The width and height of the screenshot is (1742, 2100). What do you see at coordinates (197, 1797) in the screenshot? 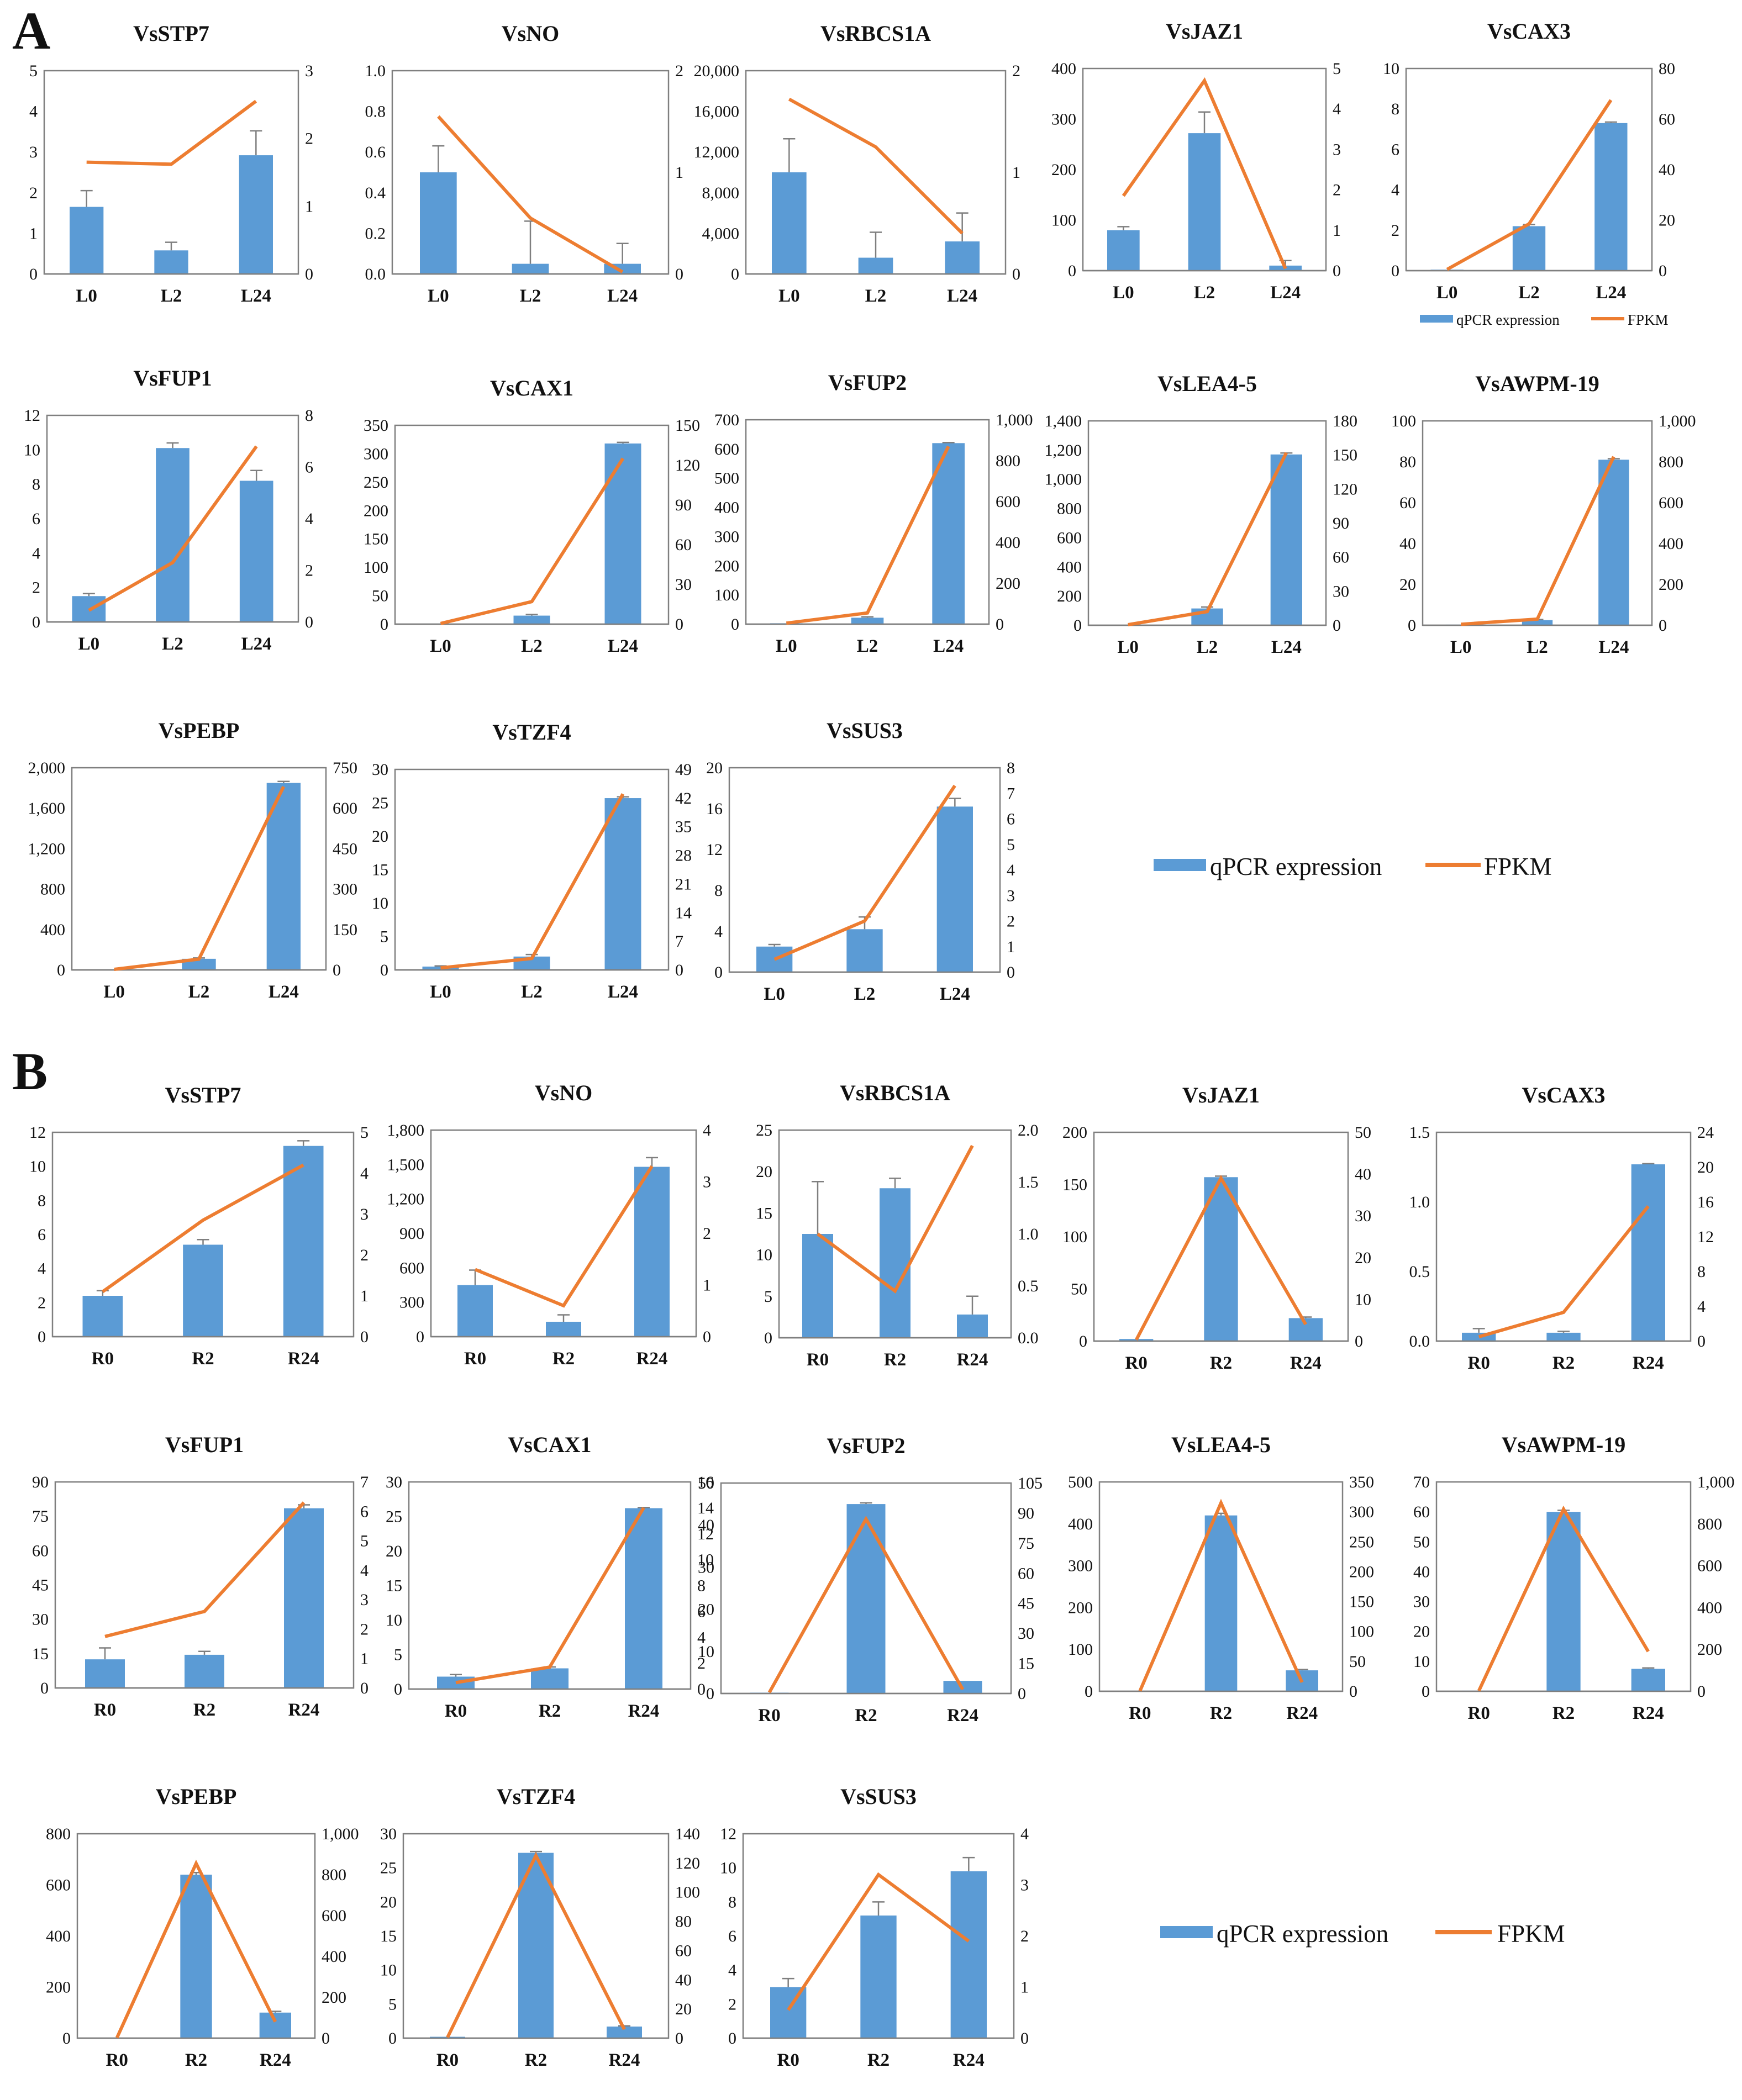
I see `chart-title: VsPEBP` at bounding box center [197, 1797].